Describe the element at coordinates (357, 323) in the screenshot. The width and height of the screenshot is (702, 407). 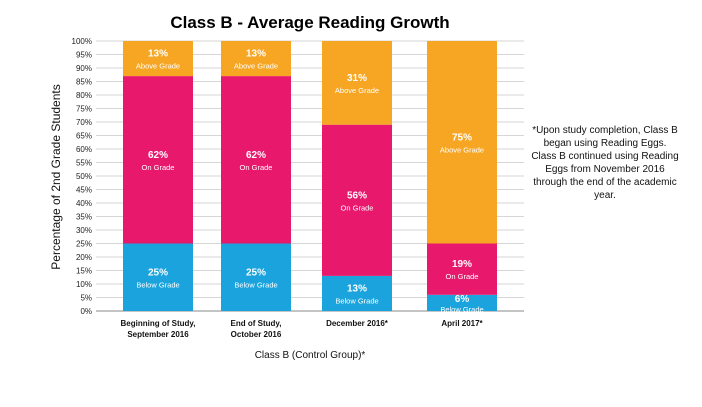
I see `x-category-label: December 2016*` at that location.